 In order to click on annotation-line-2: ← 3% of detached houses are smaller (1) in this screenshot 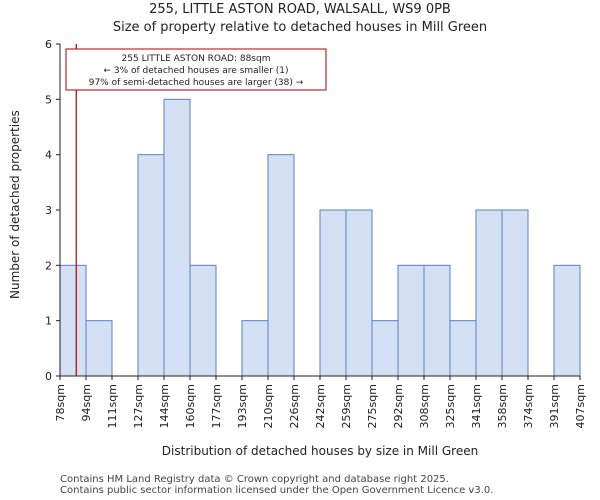, I will do `click(195, 71)`.